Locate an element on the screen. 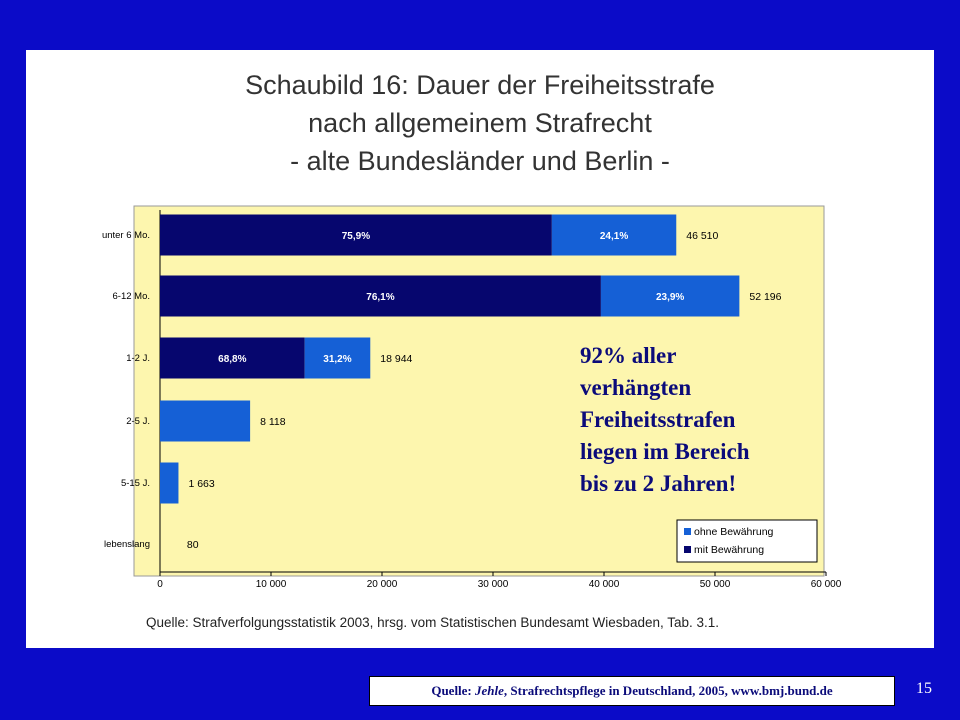 Image resolution: width=960 pixels, height=720 pixels. callout-line: bis zu 2 Jahren! is located at coordinates (658, 483).